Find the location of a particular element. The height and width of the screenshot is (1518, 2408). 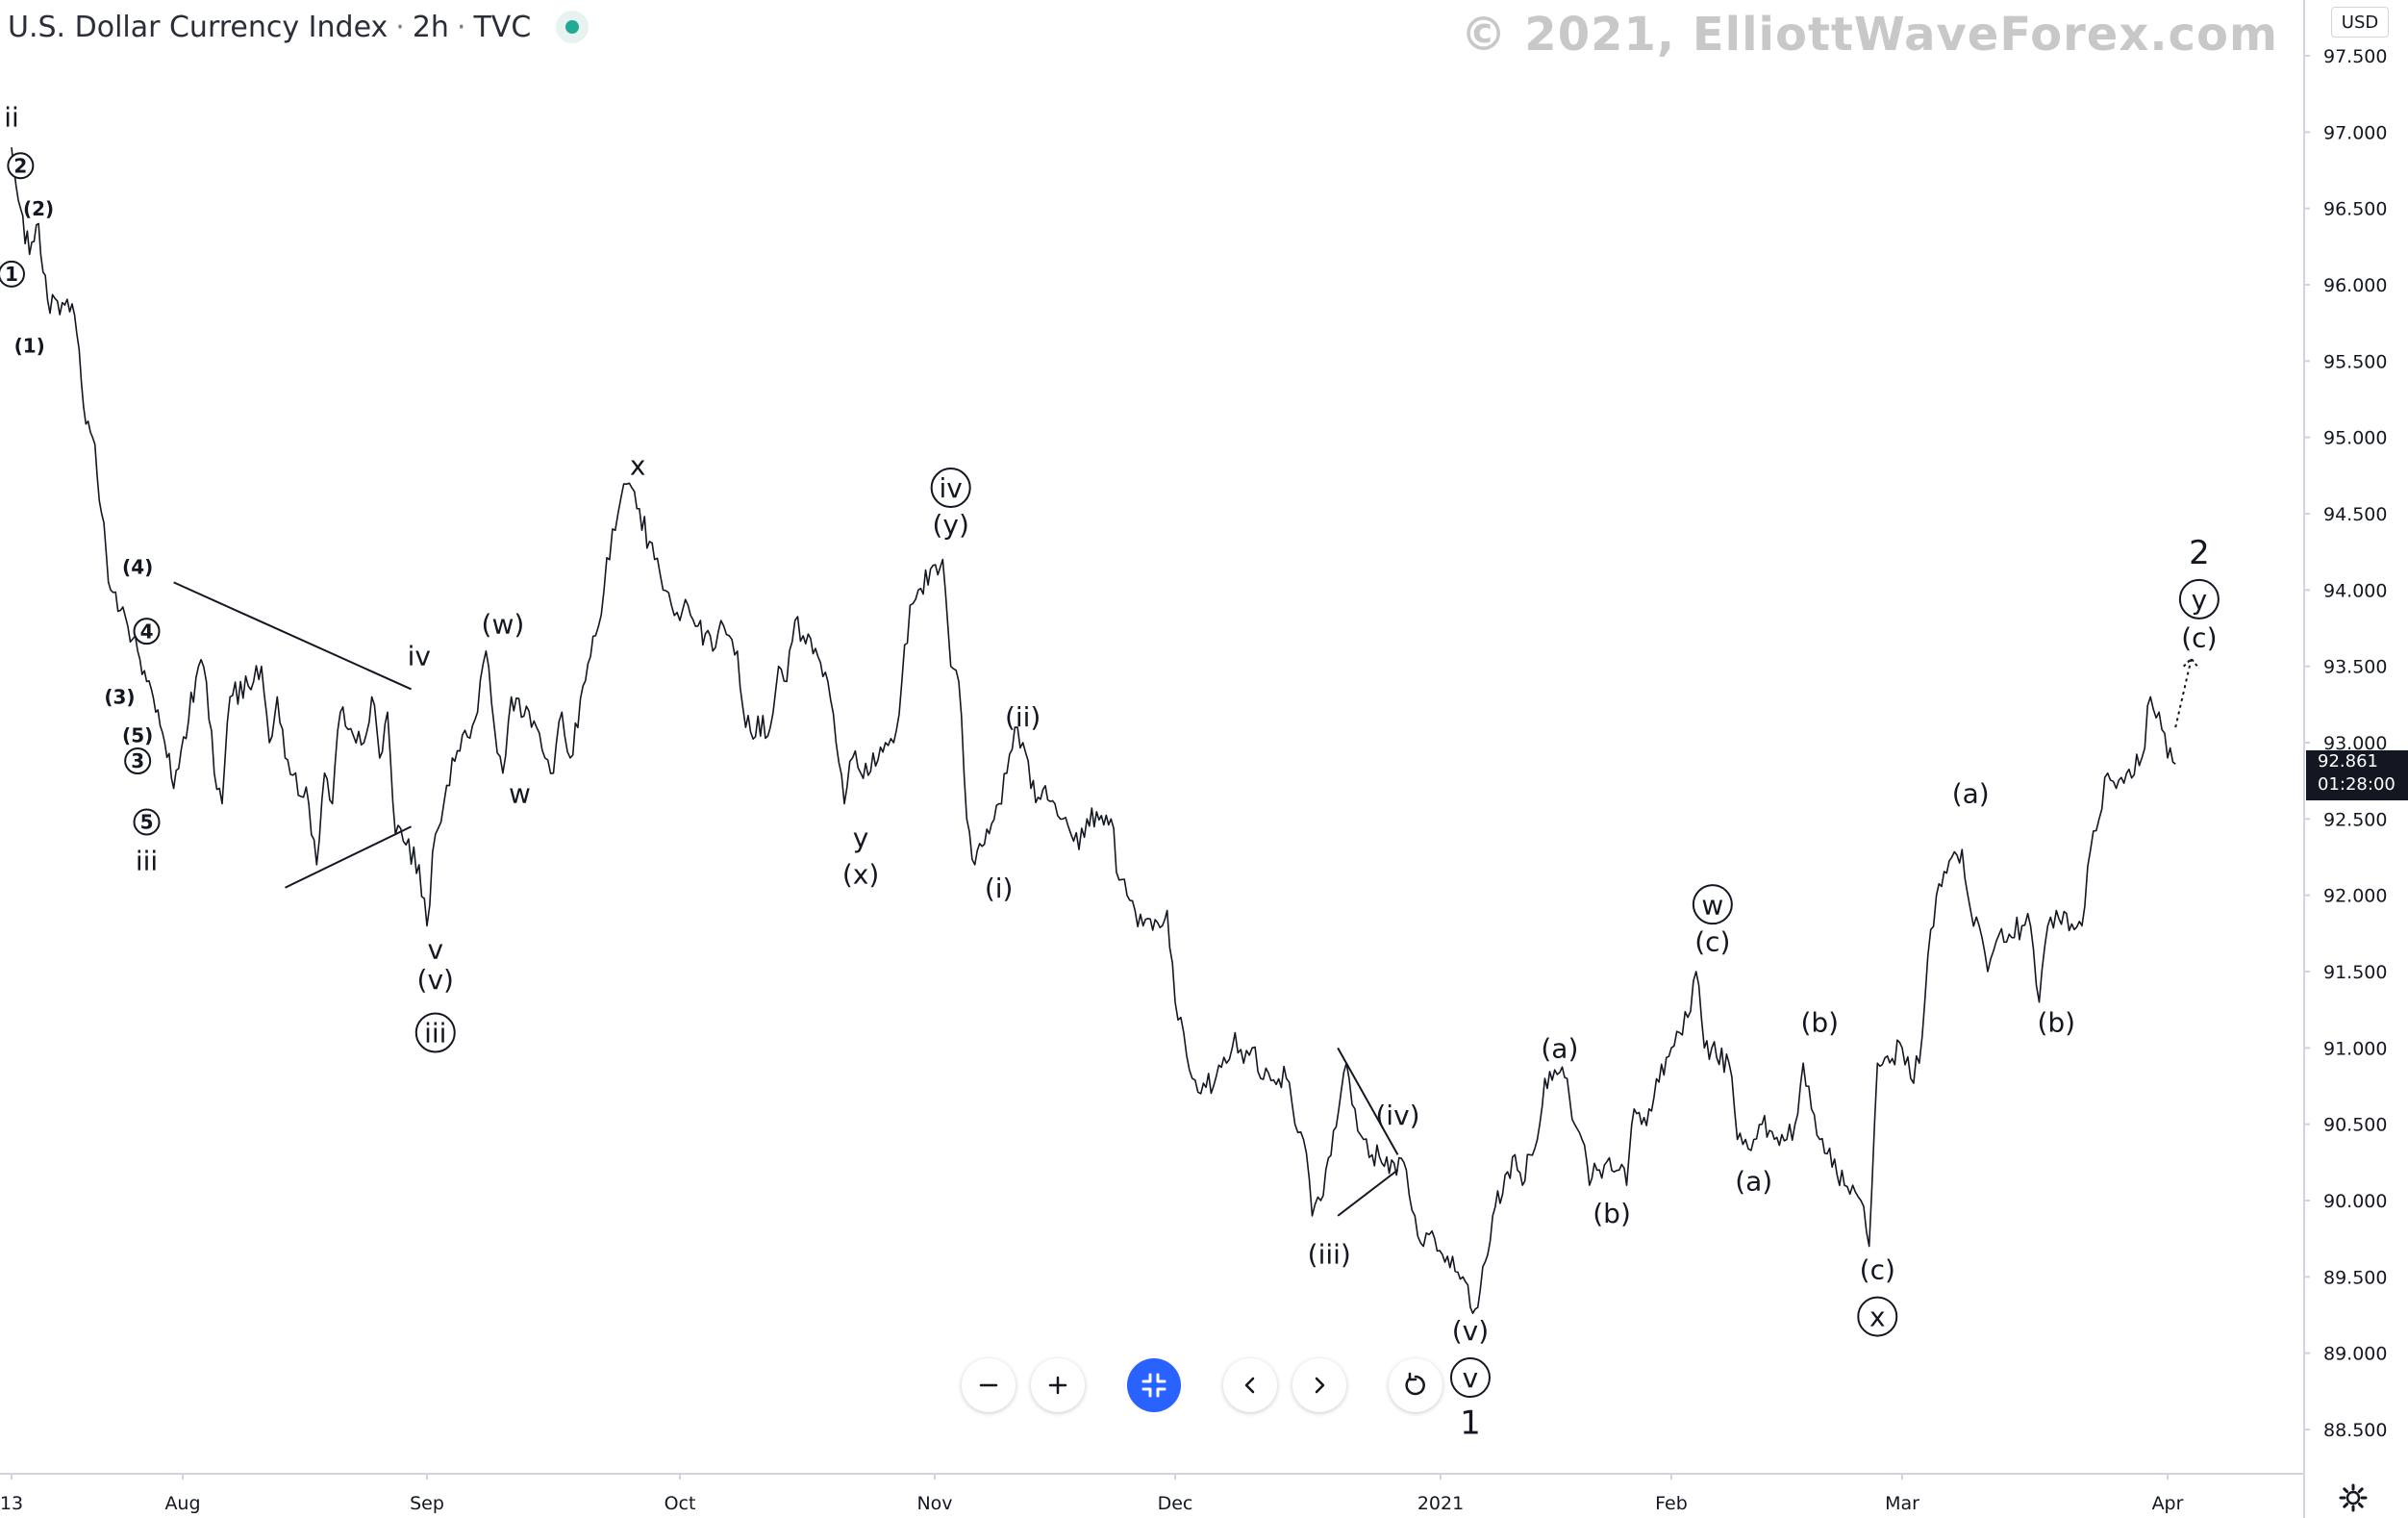

price-tick-label: 95.000 is located at coordinates (2355, 438).